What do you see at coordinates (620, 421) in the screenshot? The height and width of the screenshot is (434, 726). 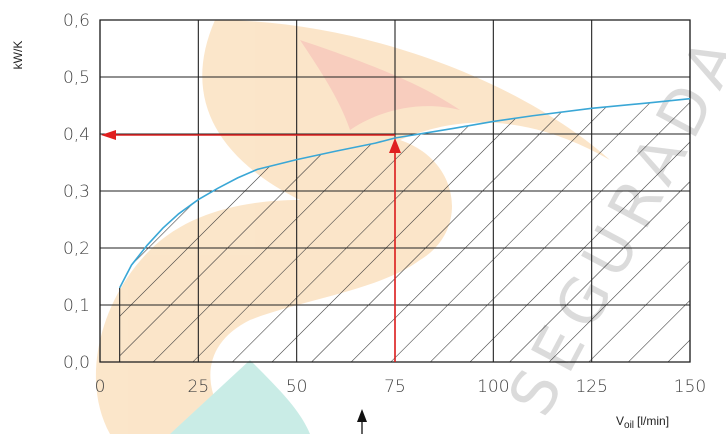 I see `x-axis-label-main: V` at bounding box center [620, 421].